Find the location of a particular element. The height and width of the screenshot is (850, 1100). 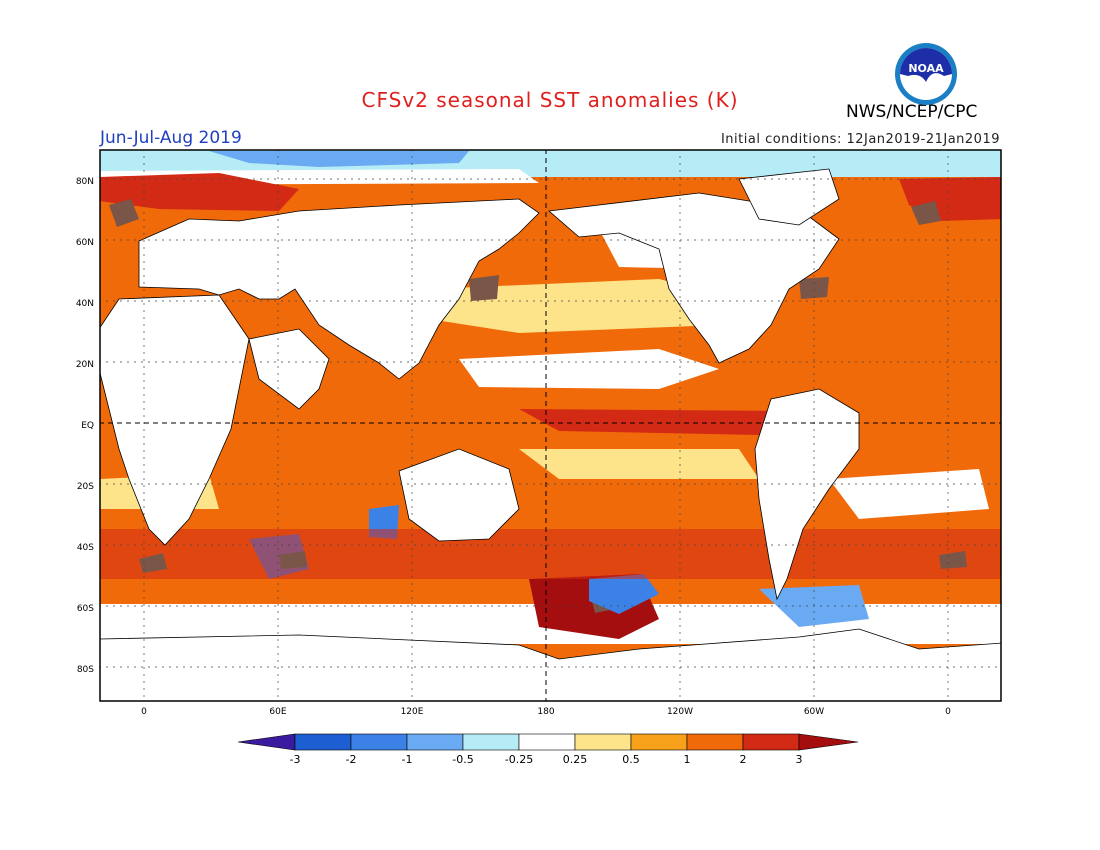

colorbar-label: -3 is located at coordinates (295, 759).